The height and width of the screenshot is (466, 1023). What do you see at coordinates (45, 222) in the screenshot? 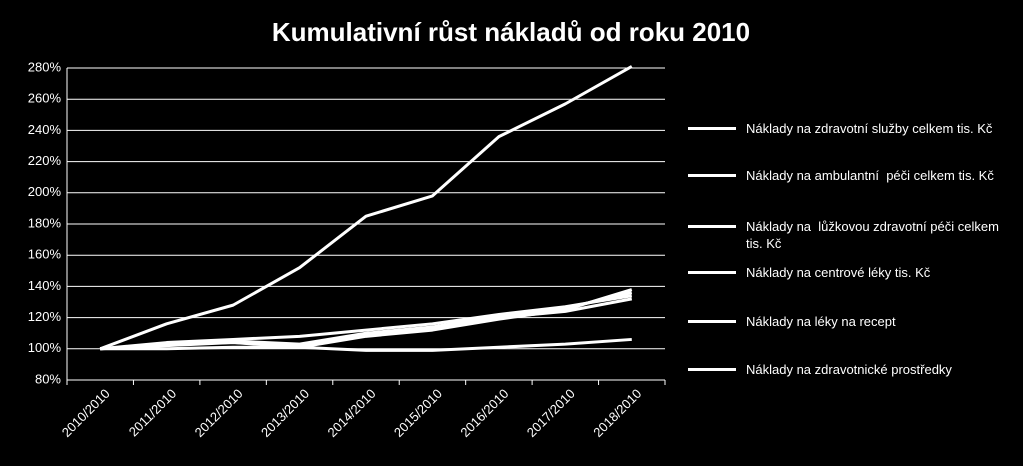
I see `y-tick-label: 180%` at bounding box center [45, 222].